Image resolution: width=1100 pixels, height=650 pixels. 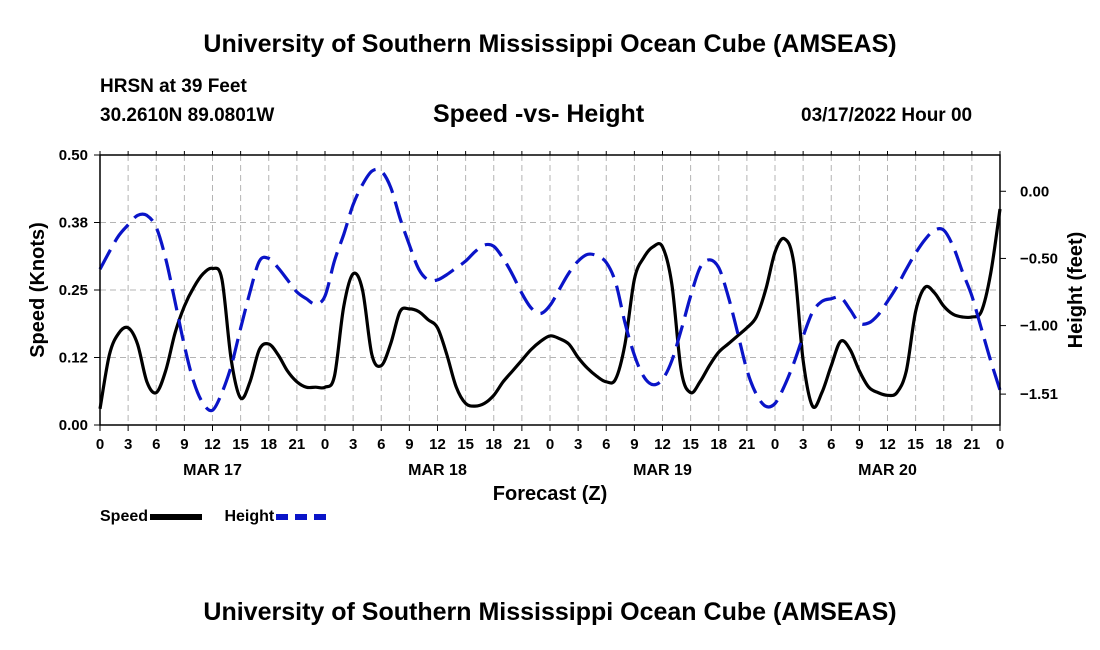 I want to click on legend-speed-swatch, so click(x=176, y=517).